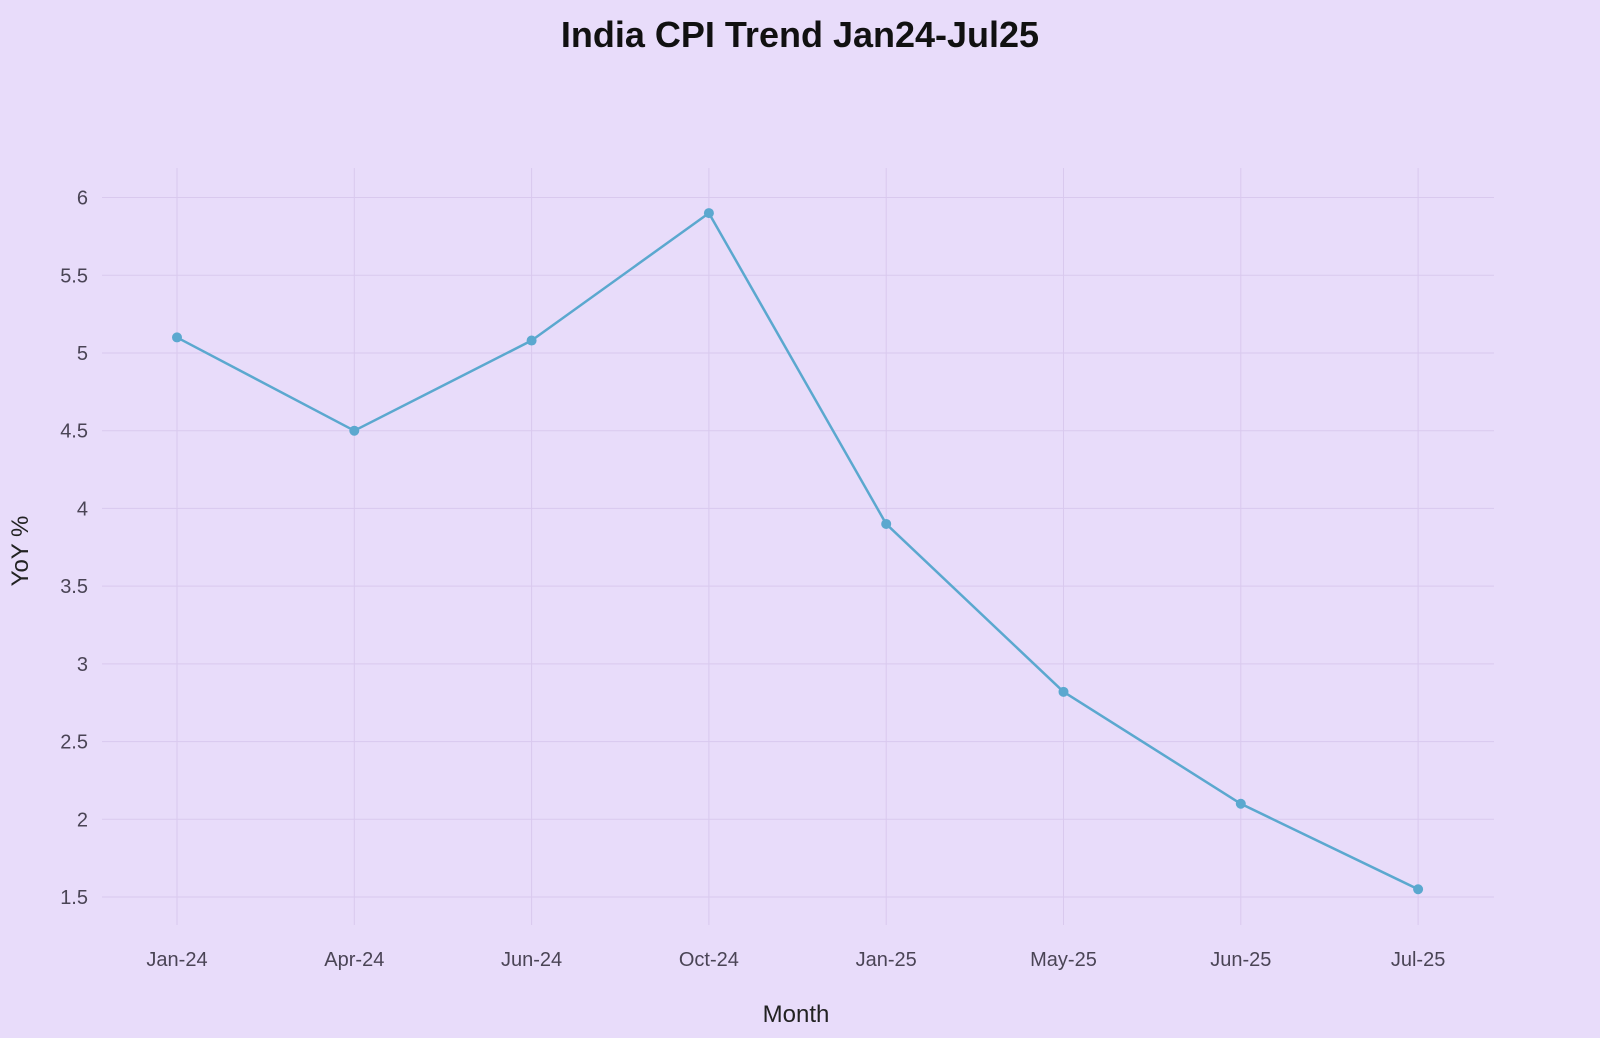 Image resolution: width=1600 pixels, height=1038 pixels. Describe the element at coordinates (82, 354) in the screenshot. I see `y-tick-label: 5` at that location.